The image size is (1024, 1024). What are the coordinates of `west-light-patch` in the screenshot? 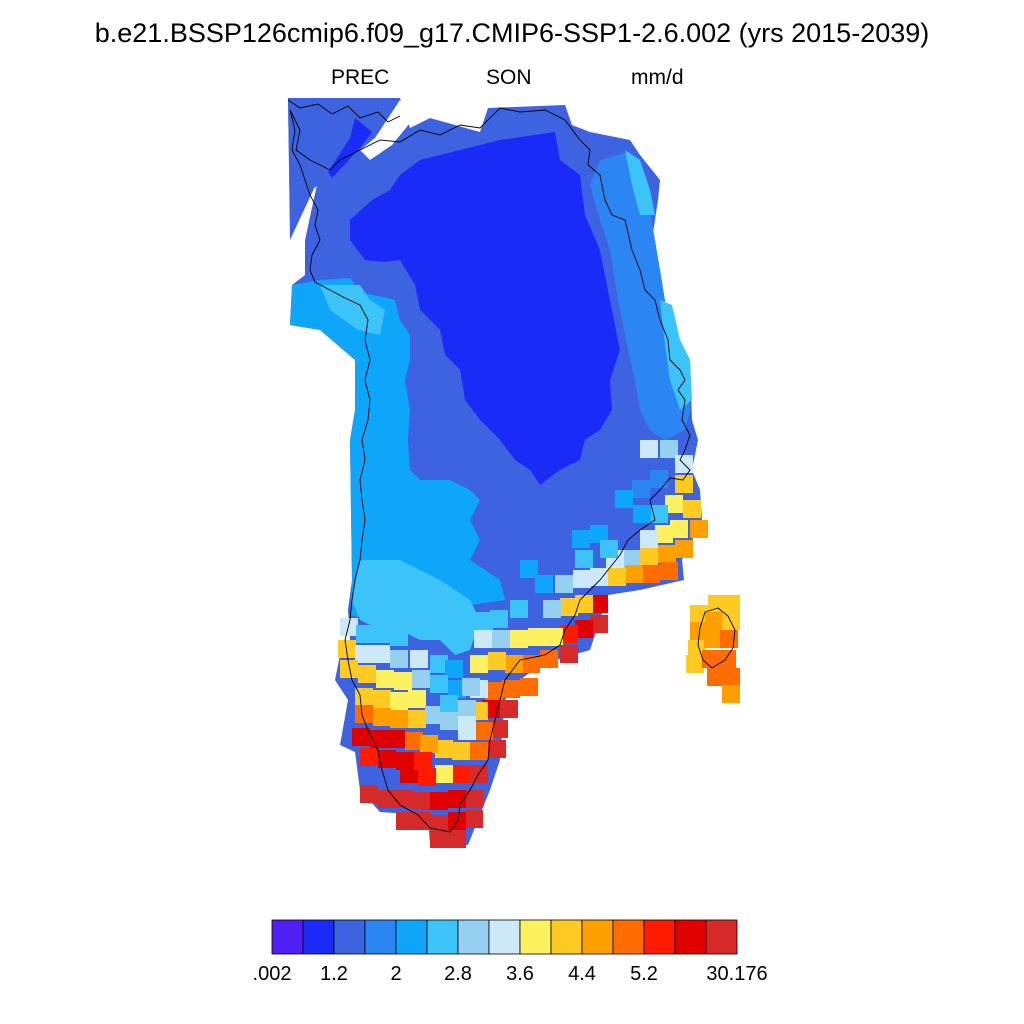 It's located at (352, 310).